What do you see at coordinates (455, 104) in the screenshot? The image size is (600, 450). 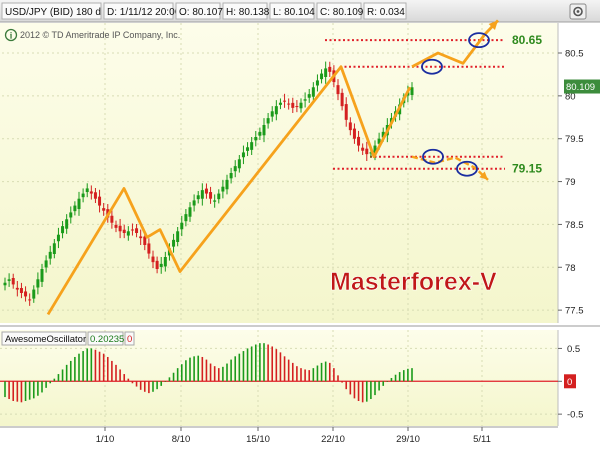 I see `ellipse-markers` at bounding box center [455, 104].